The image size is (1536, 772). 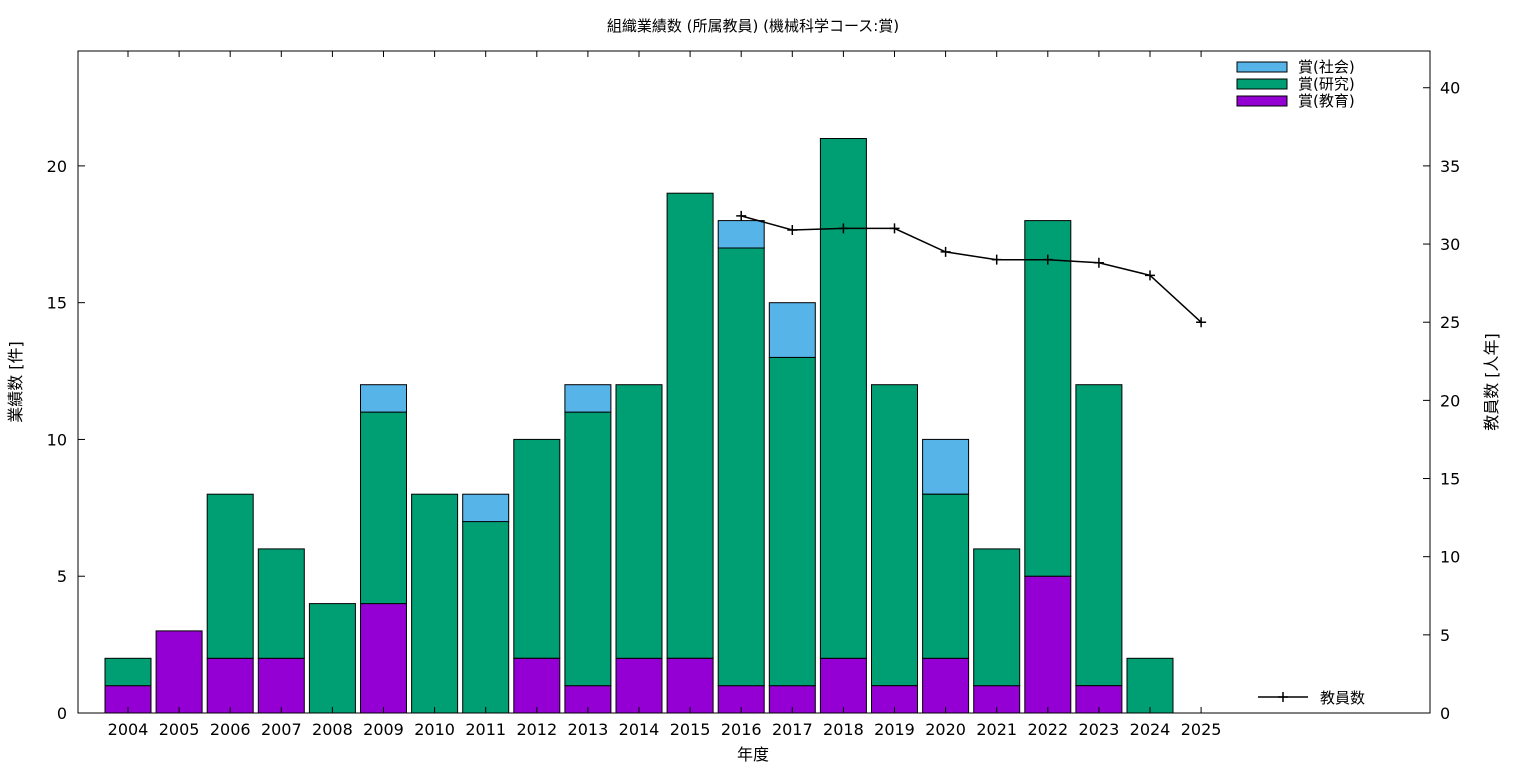 What do you see at coordinates (57, 166) in the screenshot?
I see `y-tick-label-20: 20` at bounding box center [57, 166].